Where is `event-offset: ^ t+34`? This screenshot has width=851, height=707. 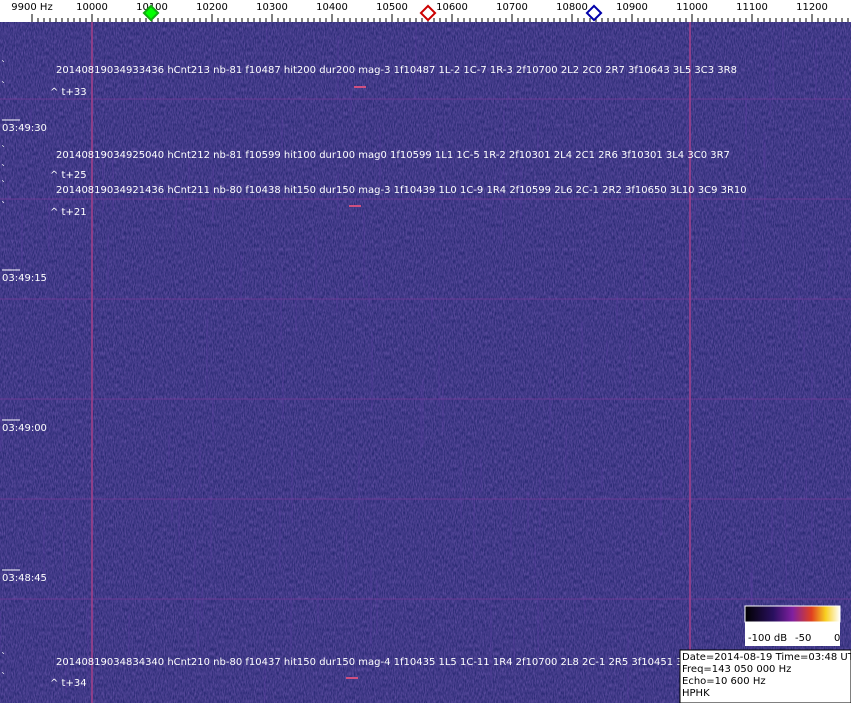
event-offset: ^ t+34 is located at coordinates (68, 683).